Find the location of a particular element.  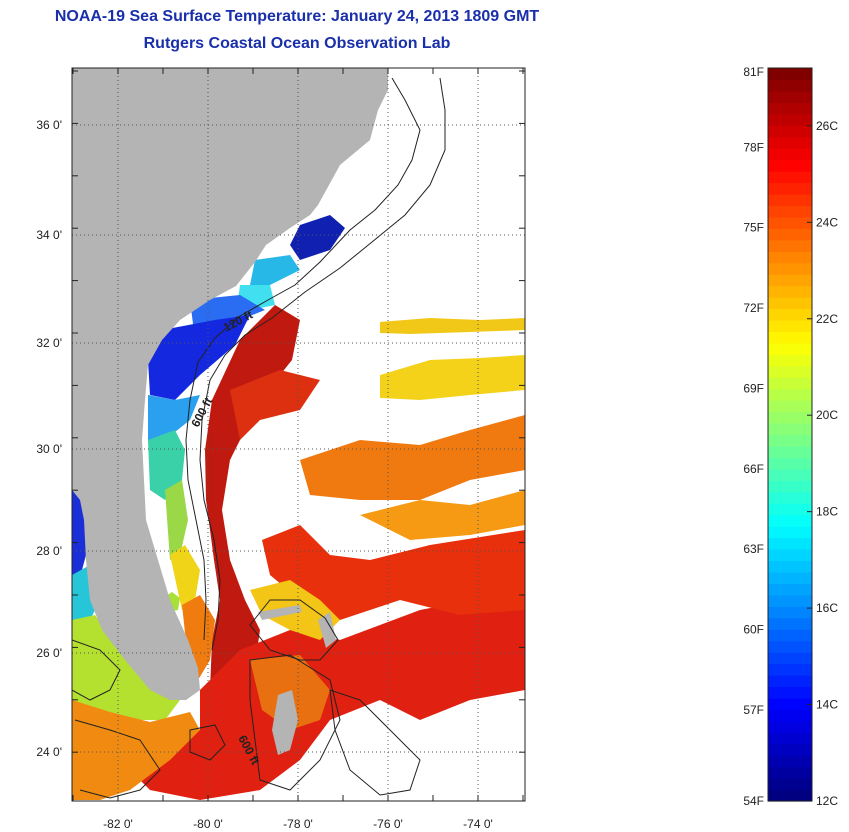

colorbar-celsius-label: 12C is located at coordinates (827, 801).